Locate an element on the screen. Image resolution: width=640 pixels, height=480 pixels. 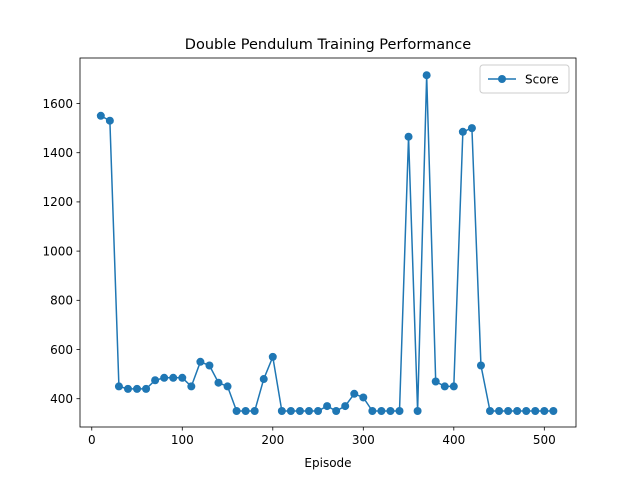
y-tick-label: 1400 is located at coordinates (57, 153).